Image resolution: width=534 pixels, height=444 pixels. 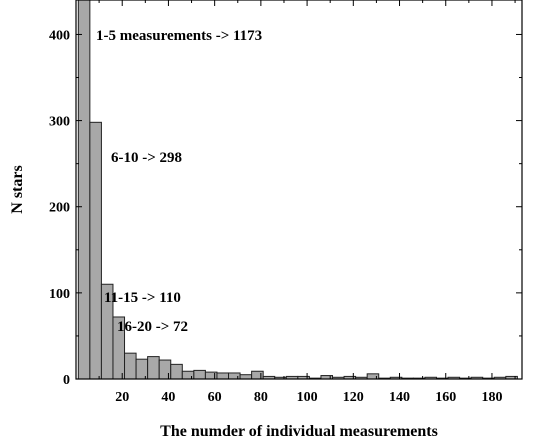 What do you see at coordinates (66, 380) in the screenshot?
I see `y-tick-label: 0` at bounding box center [66, 380].